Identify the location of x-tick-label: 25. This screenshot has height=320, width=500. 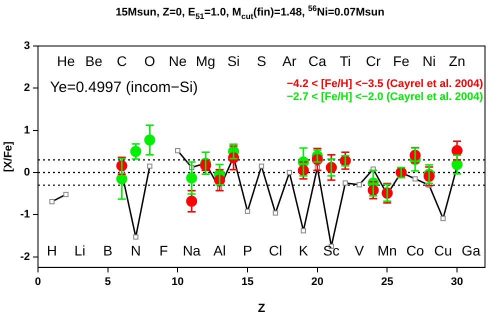
(387, 282).